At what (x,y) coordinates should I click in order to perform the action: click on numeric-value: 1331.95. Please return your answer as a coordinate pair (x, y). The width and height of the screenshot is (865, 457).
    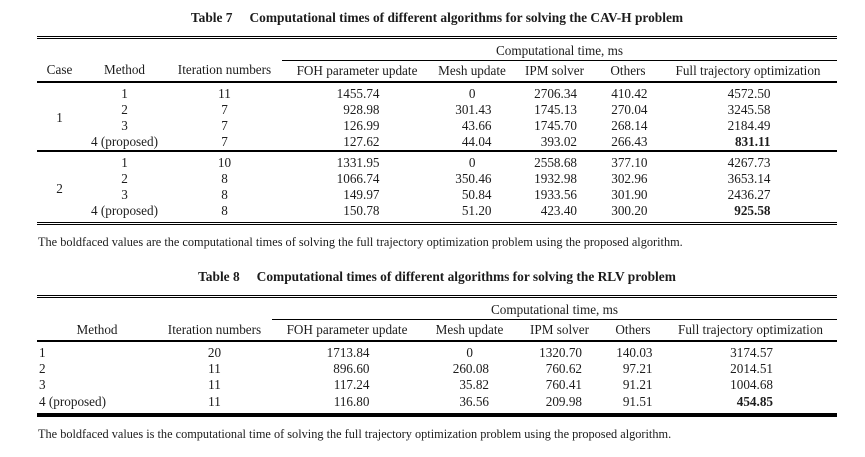
    Looking at the image, I should click on (358, 162).